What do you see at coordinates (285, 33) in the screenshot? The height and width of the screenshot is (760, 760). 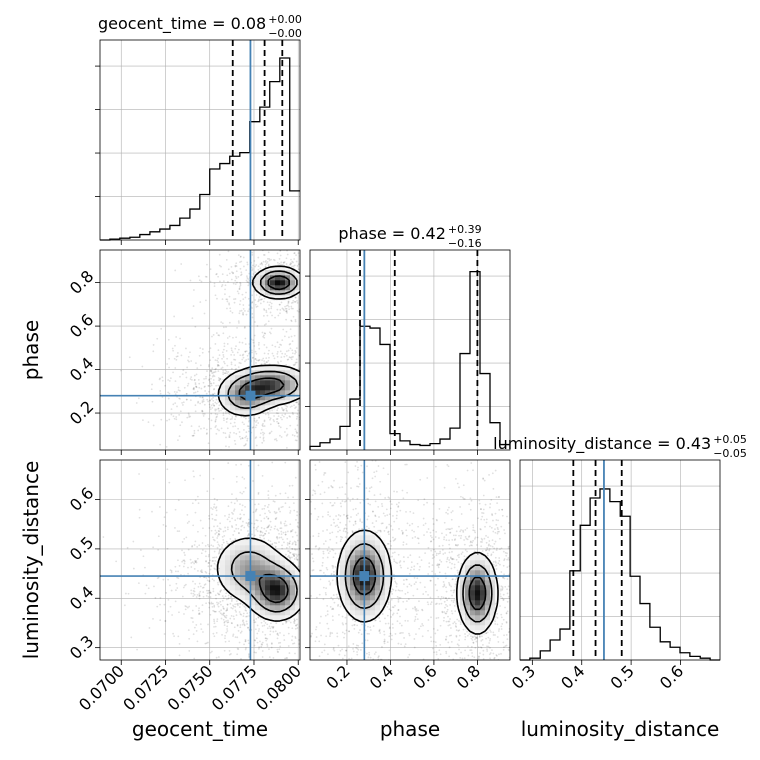 I see `title-minus: −0.00` at bounding box center [285, 33].